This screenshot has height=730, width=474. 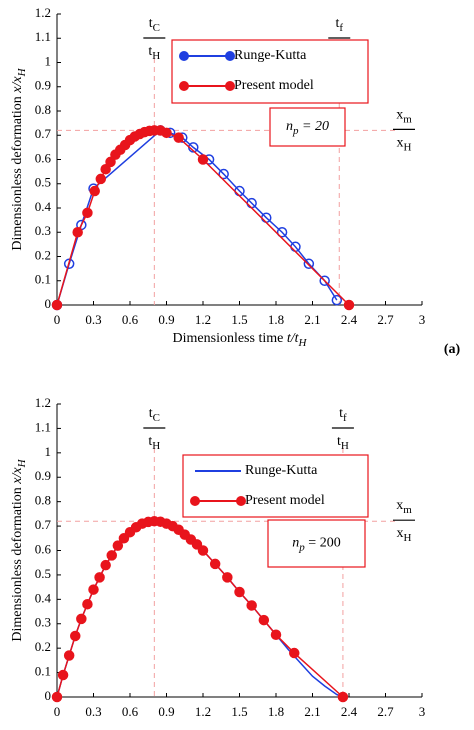 I want to click on x-tick-label: 3, so click(x=422, y=319).